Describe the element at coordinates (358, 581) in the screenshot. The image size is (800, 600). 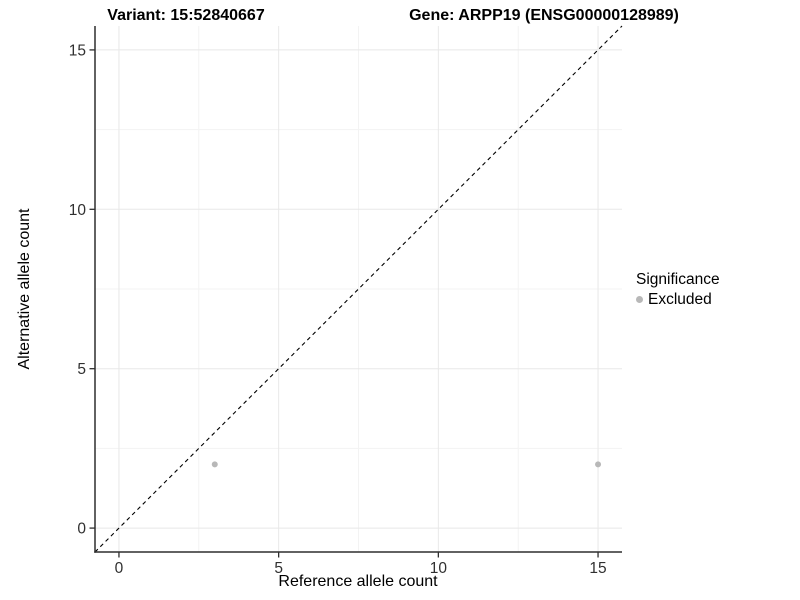
I see `x-axis-title: Reference allele count` at that location.